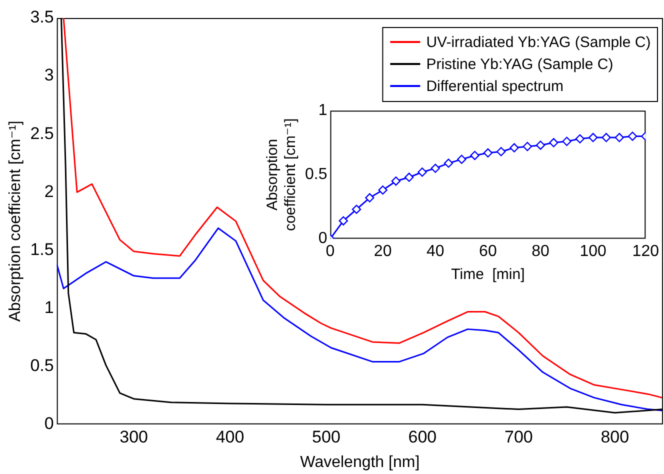 Image resolution: width=664 pixels, height=474 pixels. Describe the element at coordinates (134, 436) in the screenshot. I see `x-tick-label: 300` at that location.